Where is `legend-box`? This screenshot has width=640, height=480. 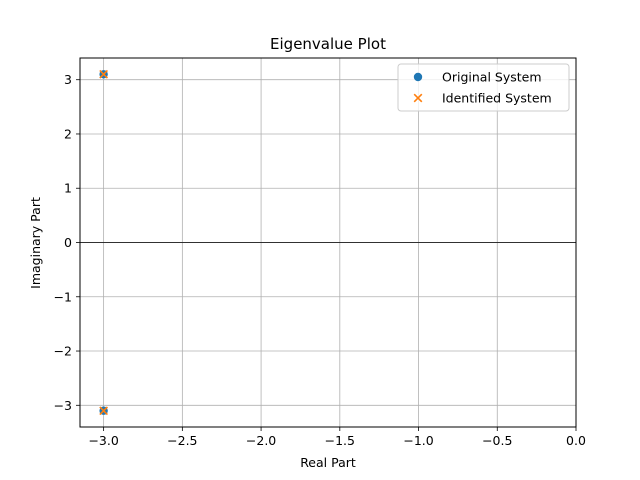
legend-box is located at coordinates (483, 87).